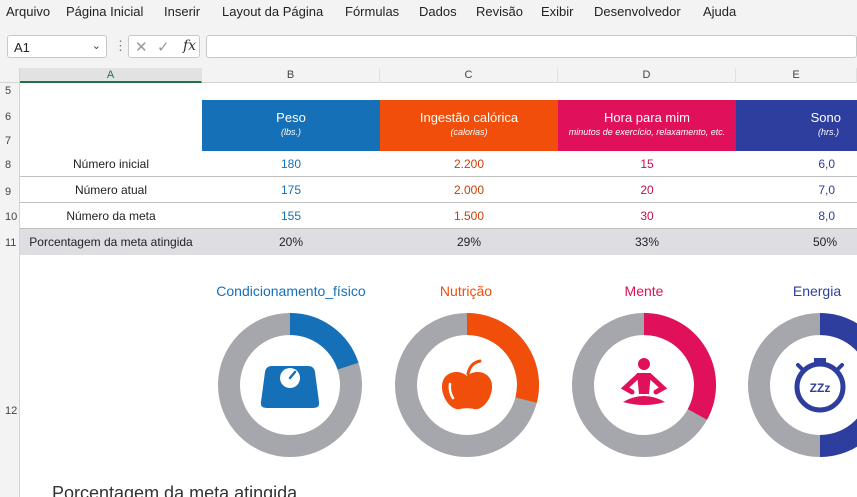 Image resolution: width=857 pixels, height=497 pixels. What do you see at coordinates (817, 291) in the screenshot?
I see `donut-title-energy: Energia` at bounding box center [817, 291].